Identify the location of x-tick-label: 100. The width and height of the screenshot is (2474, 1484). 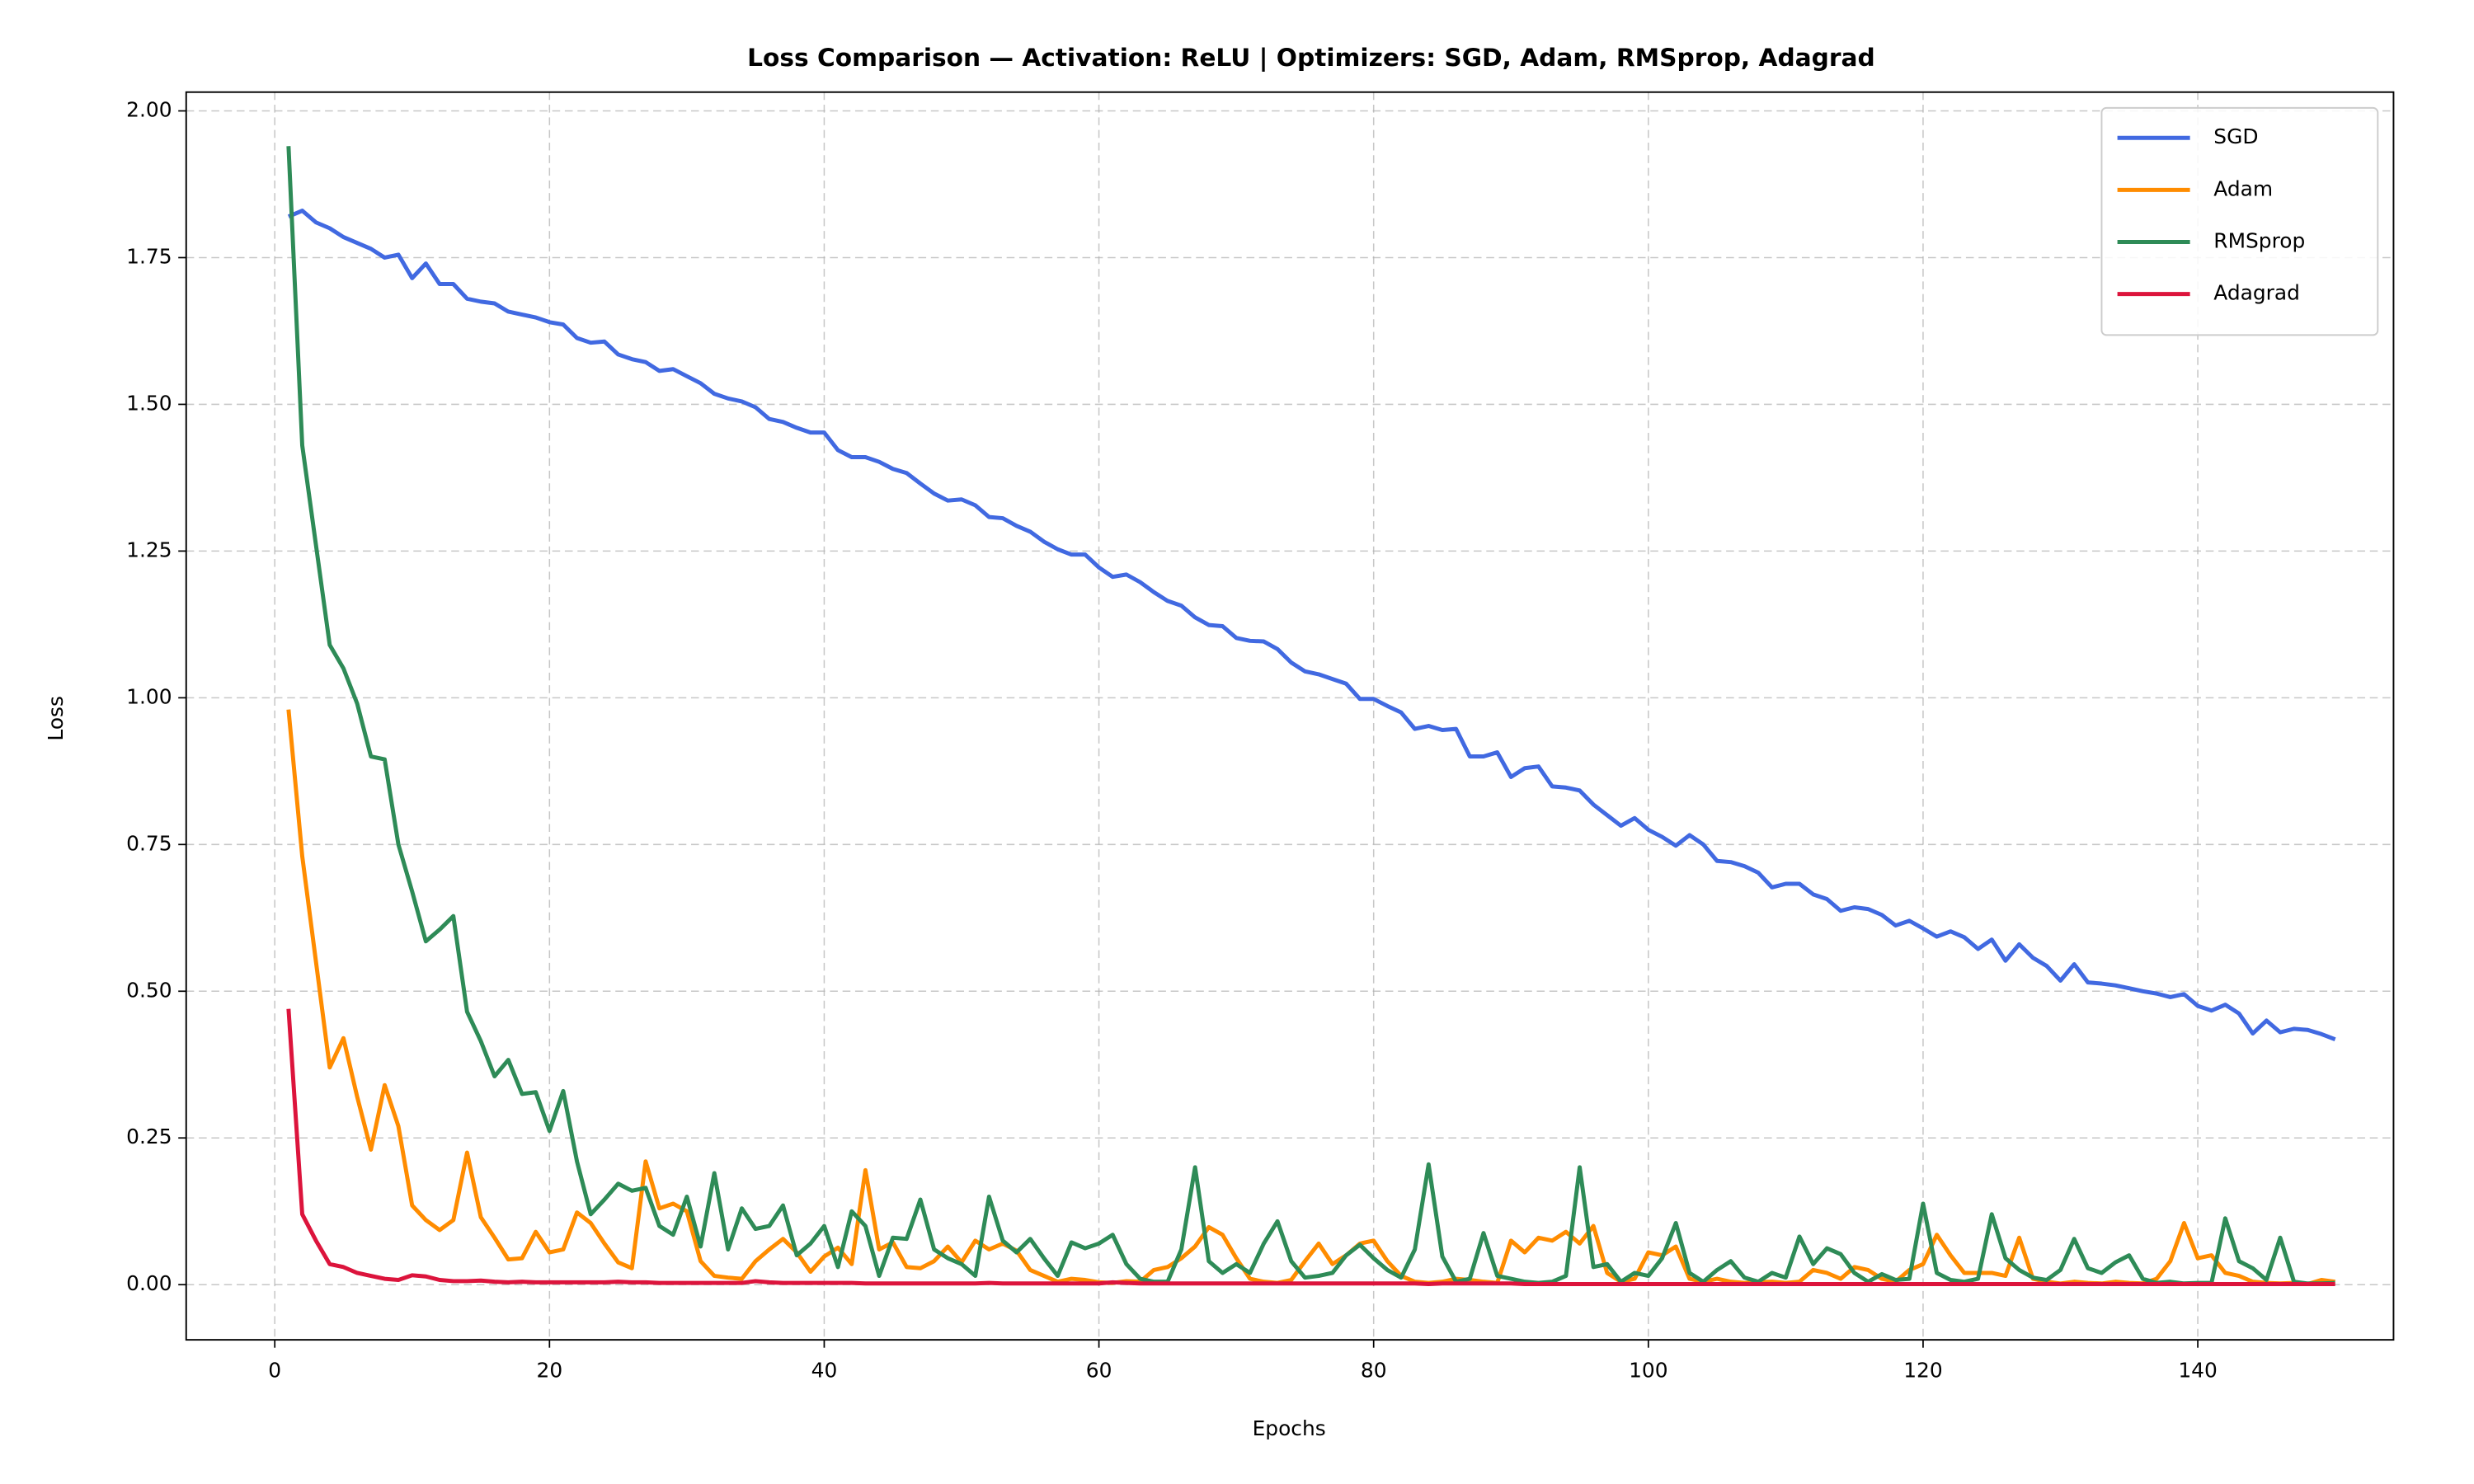
(1648, 1370).